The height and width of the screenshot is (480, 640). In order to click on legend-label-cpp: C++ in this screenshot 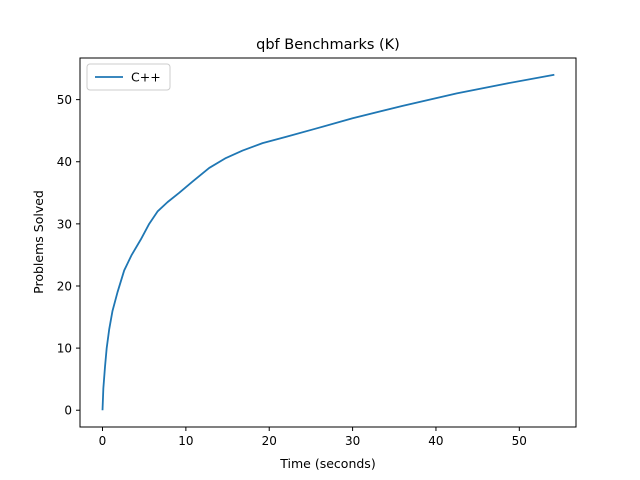, I will do `click(146, 77)`.